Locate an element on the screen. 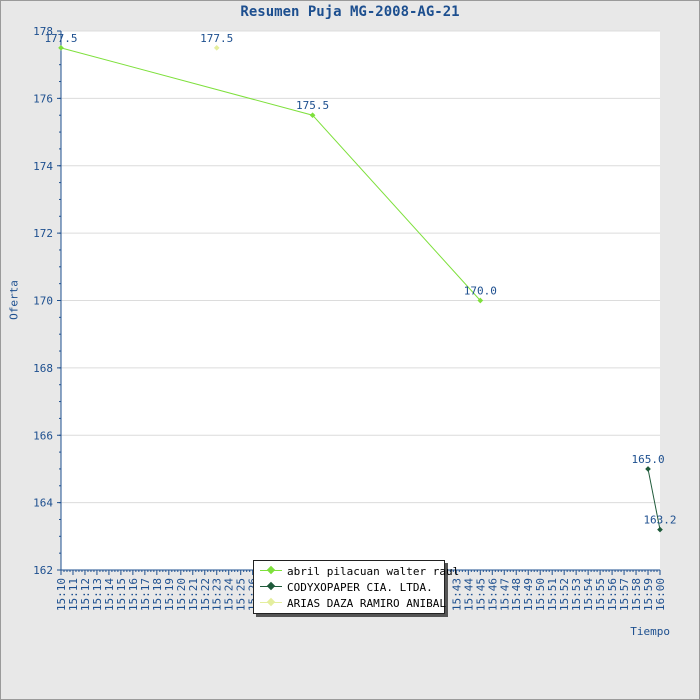 The width and height of the screenshot is (700, 700). y-tick-label: 172 is located at coordinates (43, 233).